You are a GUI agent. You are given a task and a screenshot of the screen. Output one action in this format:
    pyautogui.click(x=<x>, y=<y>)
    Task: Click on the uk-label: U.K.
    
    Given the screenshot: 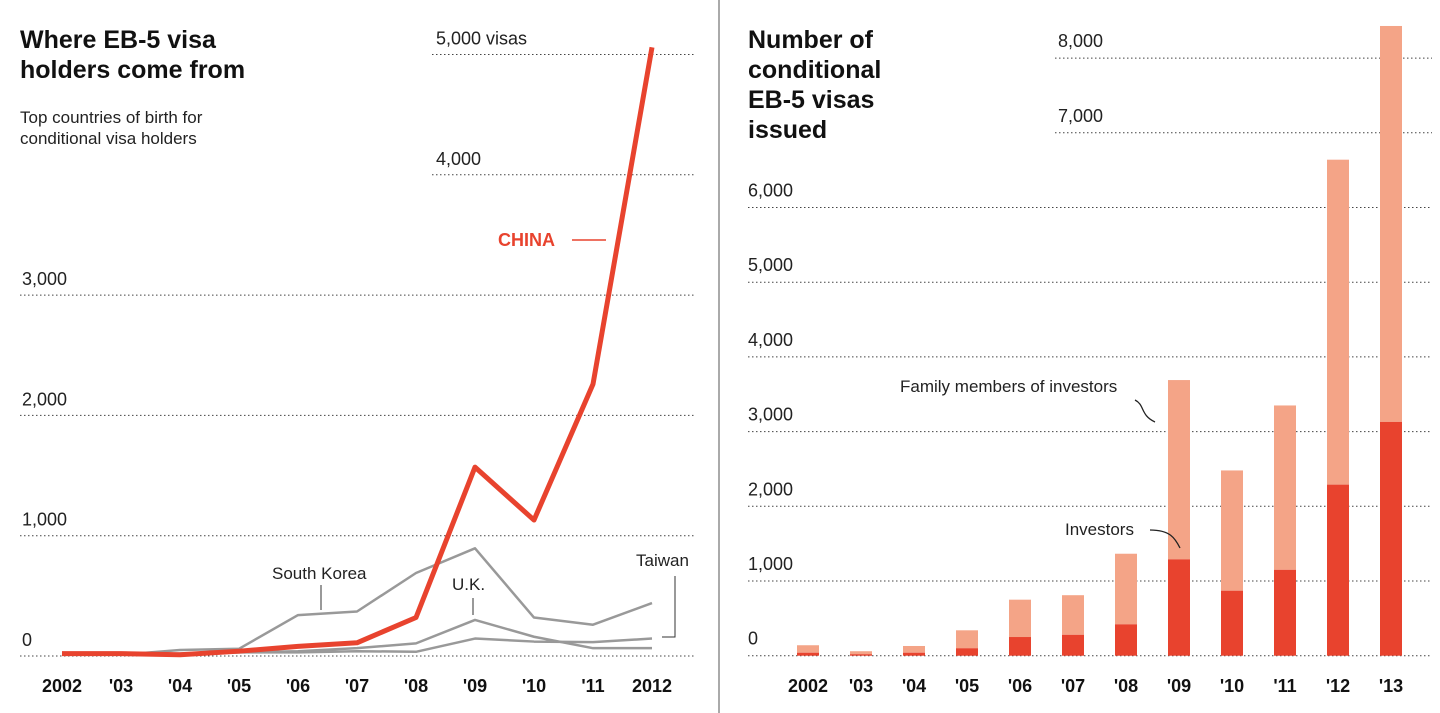 What is the action you would take?
    pyautogui.click(x=468, y=584)
    